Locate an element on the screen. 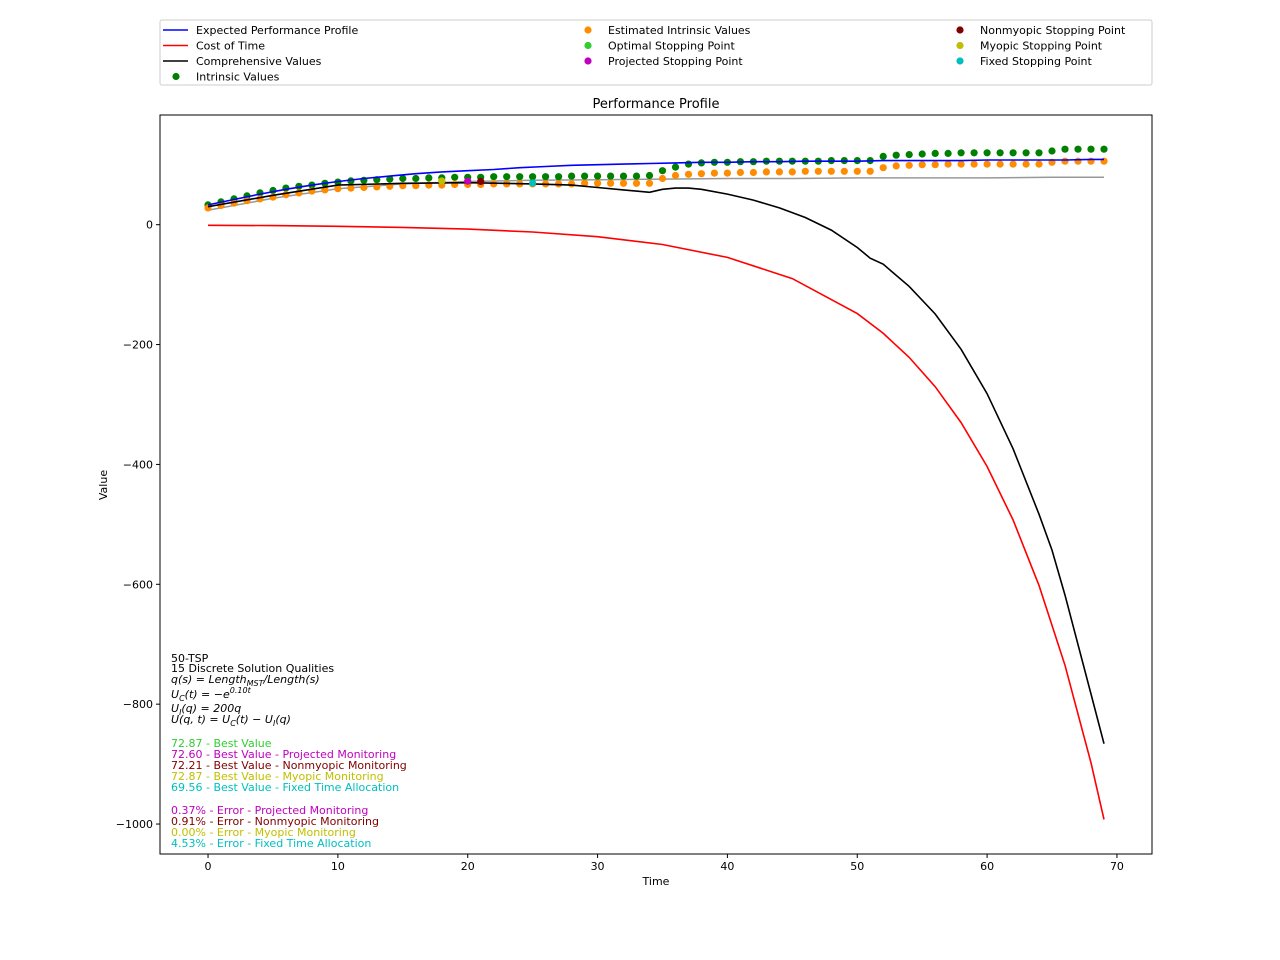  x-axis-label: Time is located at coordinates (656, 881).